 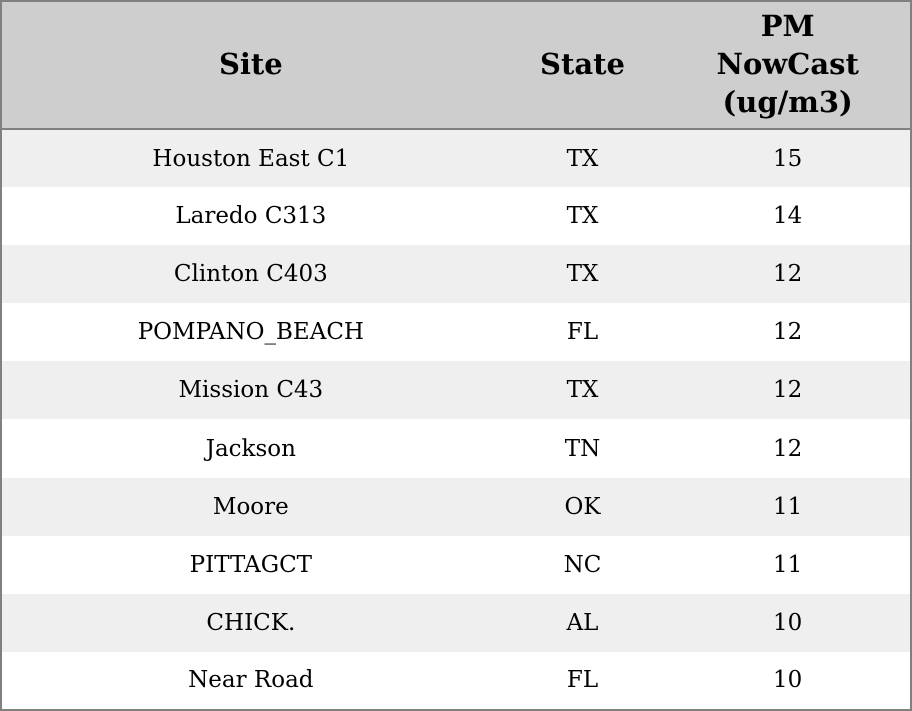 I want to click on cell-state: NC, so click(x=582, y=564).